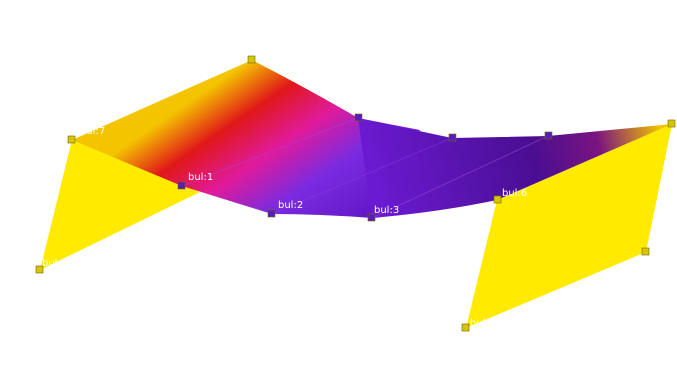  Describe the element at coordinates (51, 263) in the screenshot. I see `node-label-left-base: bul:` at that location.